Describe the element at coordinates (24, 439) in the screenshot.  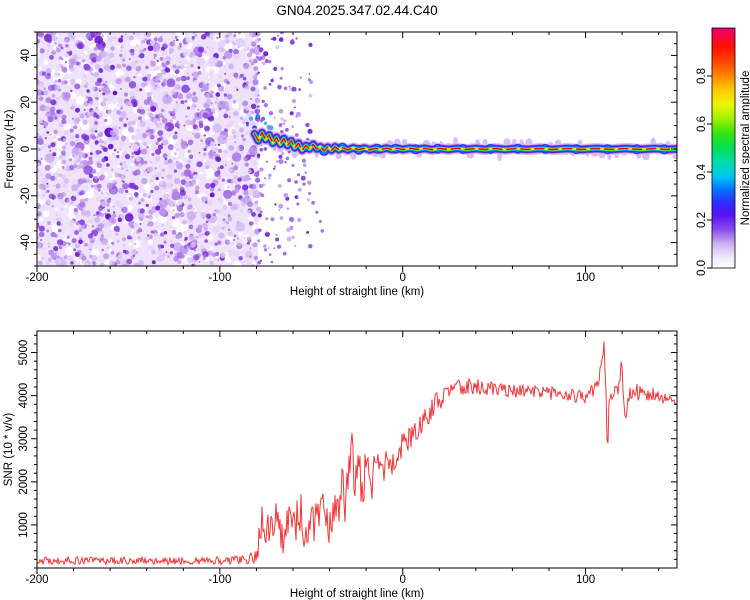
I see `svg-text: 3000` at that location.